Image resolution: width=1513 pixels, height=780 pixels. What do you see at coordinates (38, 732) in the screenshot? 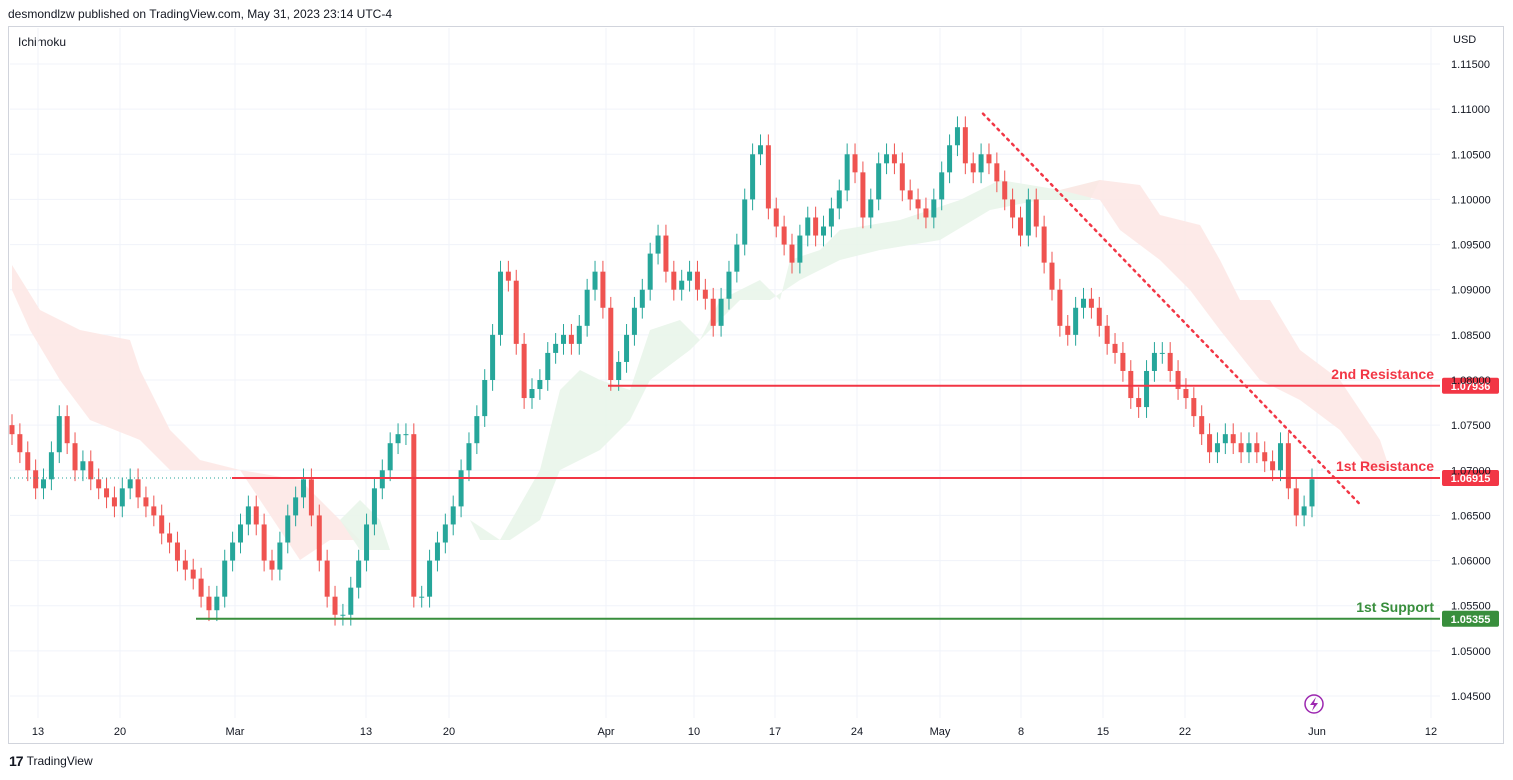
I see `x-tick-label: 13` at bounding box center [38, 732].